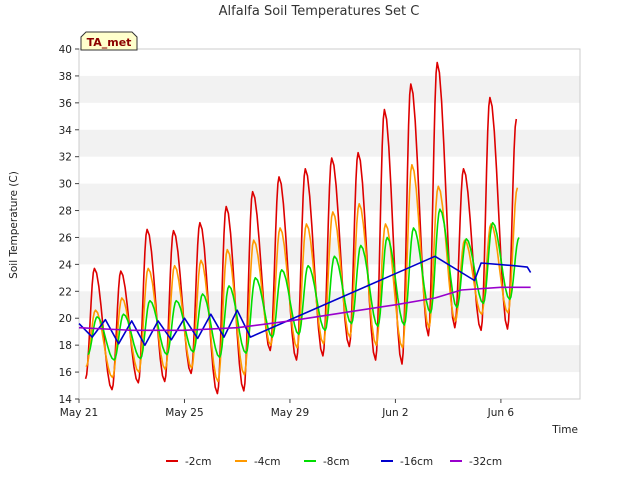 This screenshot has width=640, height=480. I want to click on y-tick-label: 24, so click(66, 265).